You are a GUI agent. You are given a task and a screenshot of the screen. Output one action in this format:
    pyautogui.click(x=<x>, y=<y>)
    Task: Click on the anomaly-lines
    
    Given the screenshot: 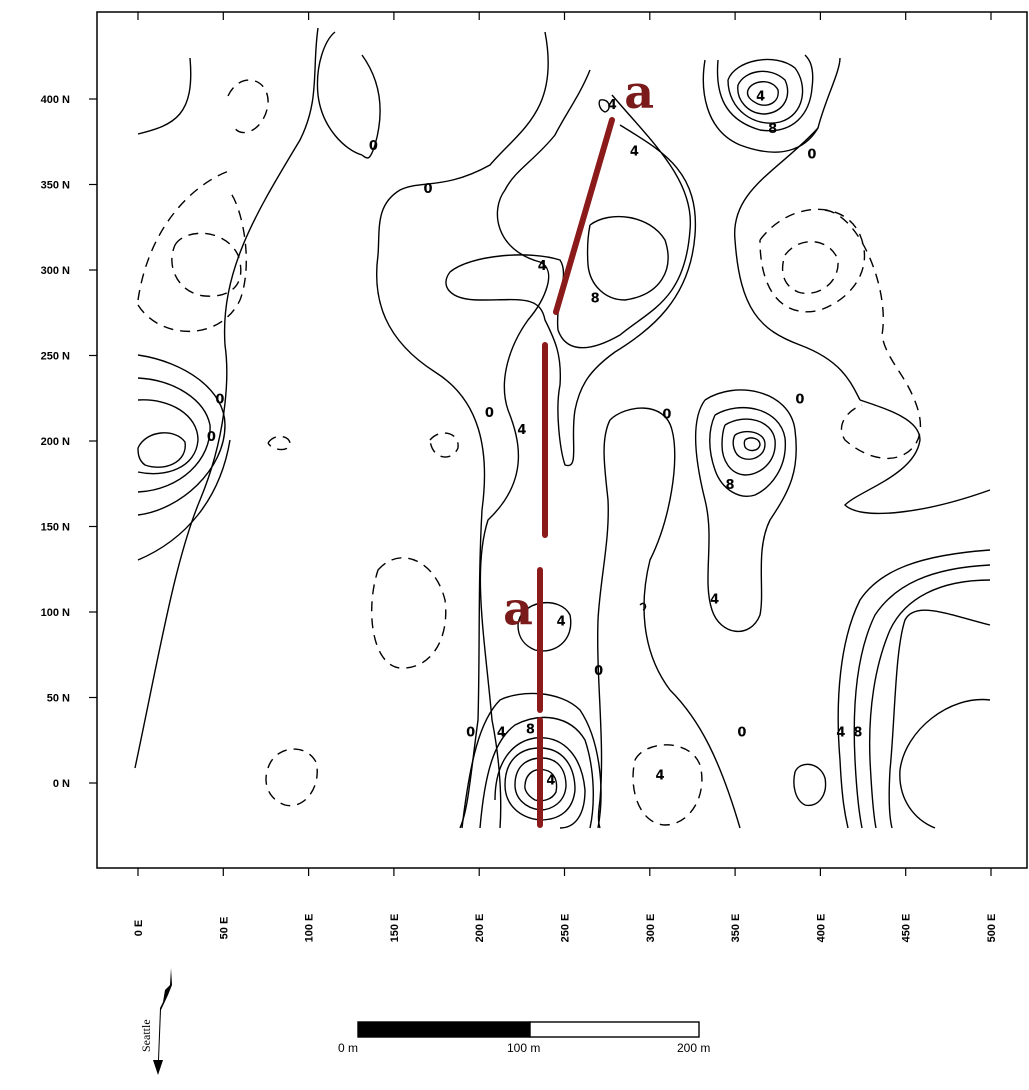 What is the action you would take?
    pyautogui.click(x=576, y=472)
    